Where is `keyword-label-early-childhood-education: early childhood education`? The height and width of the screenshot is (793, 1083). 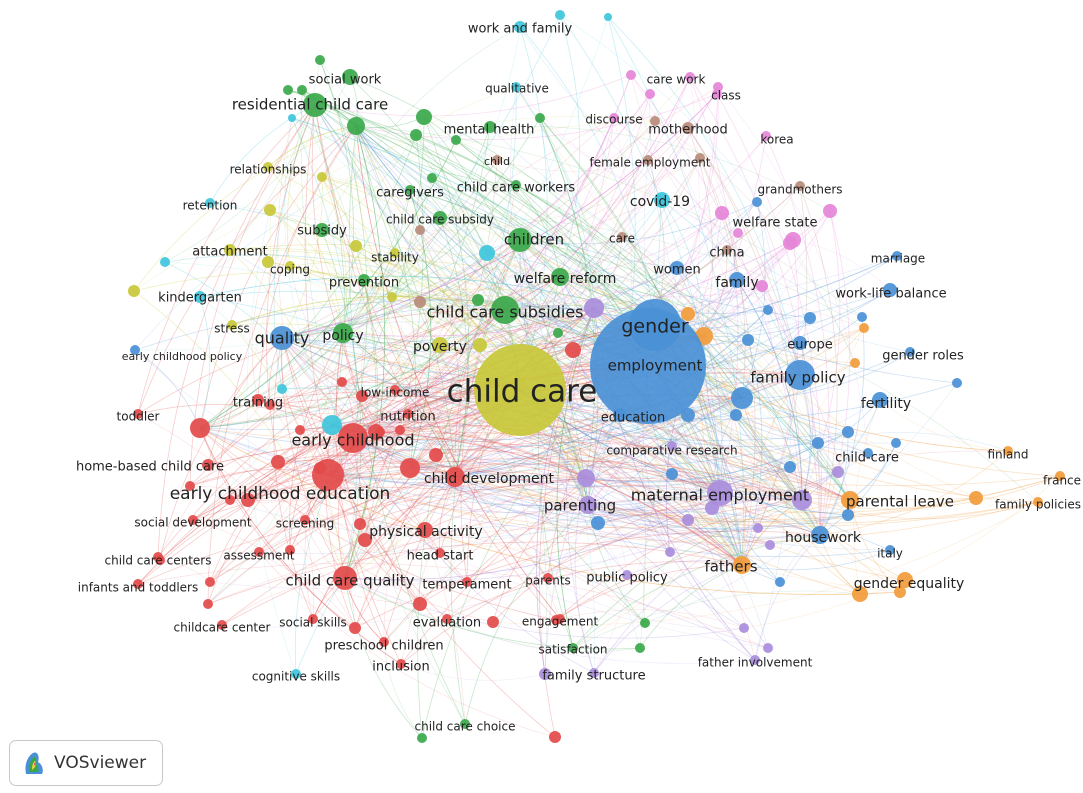
keyword-label-early-childhood-education: early childhood education is located at coordinates (280, 494).